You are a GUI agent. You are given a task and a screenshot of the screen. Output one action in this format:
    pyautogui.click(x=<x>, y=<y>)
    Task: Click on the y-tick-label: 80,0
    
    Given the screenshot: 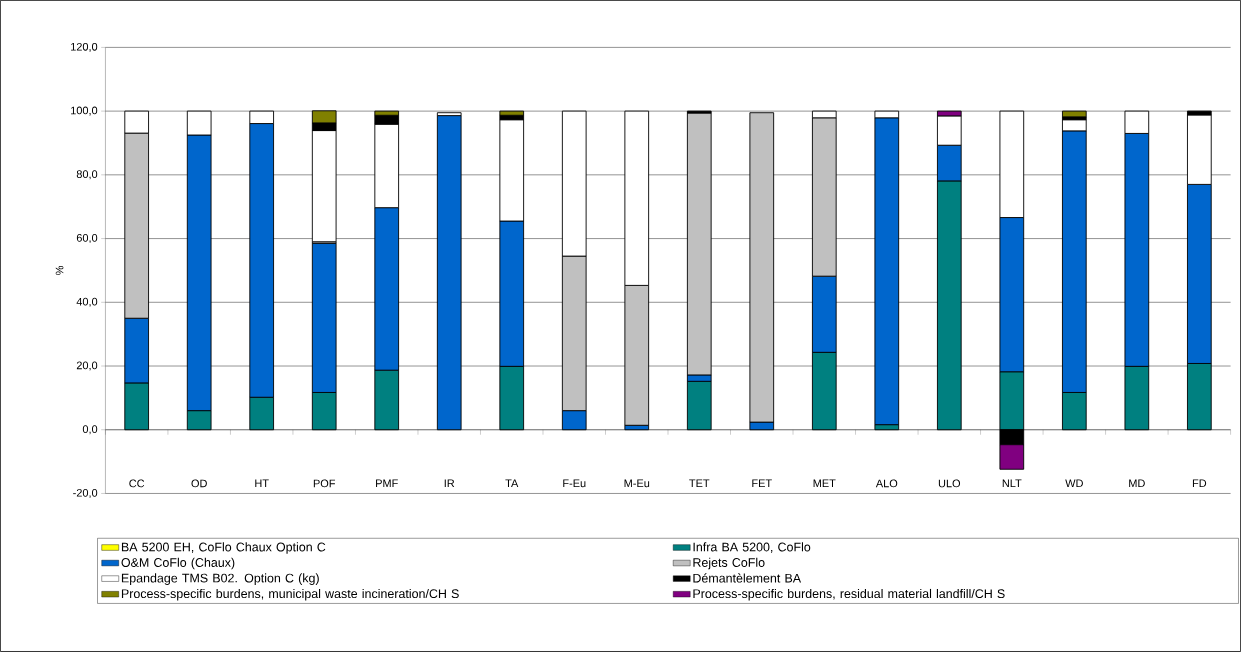 What is the action you would take?
    pyautogui.click(x=87, y=175)
    